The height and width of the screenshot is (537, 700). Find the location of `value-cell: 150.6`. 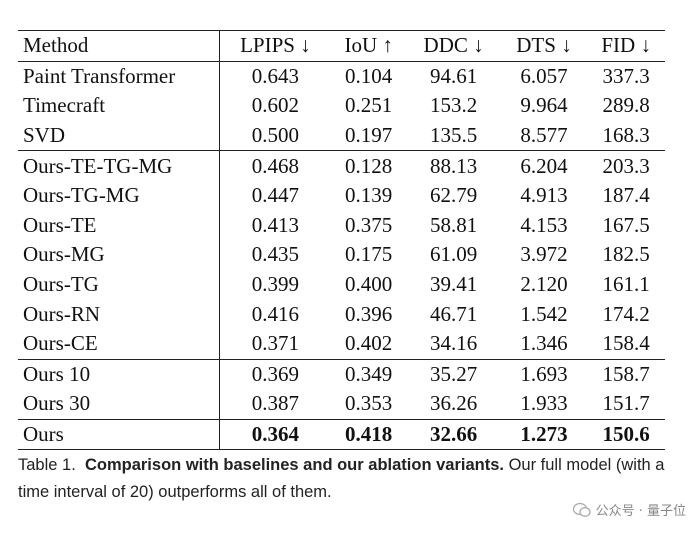

value-cell: 150.6 is located at coordinates (626, 434).